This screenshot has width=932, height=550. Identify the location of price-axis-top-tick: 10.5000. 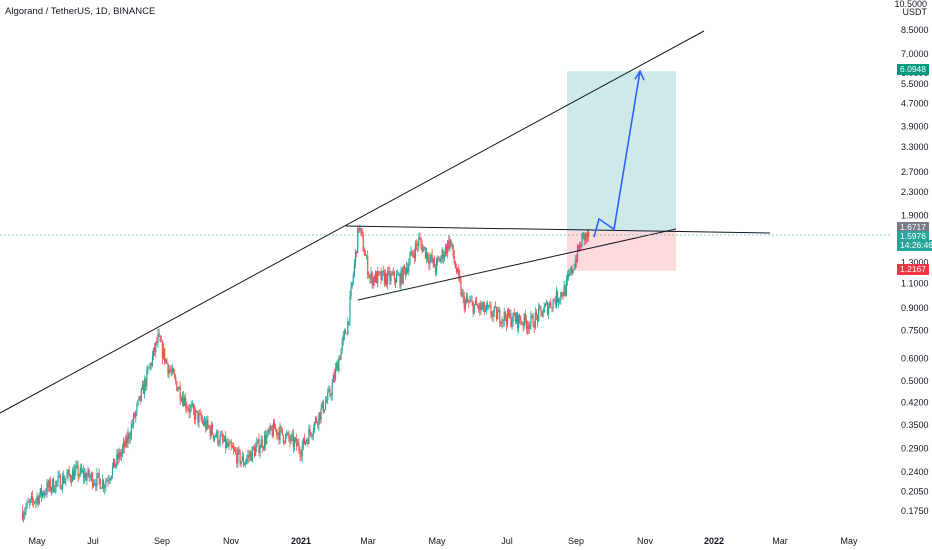
(910, 4).